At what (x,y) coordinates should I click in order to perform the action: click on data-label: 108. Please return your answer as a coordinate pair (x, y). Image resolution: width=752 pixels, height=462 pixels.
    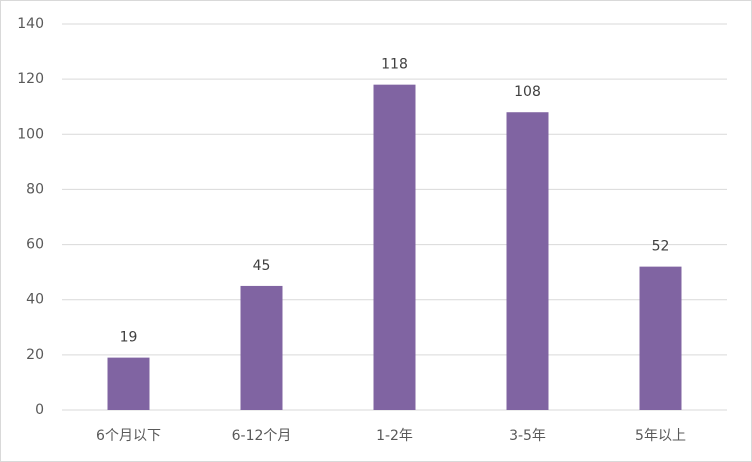
    Looking at the image, I should click on (527, 92).